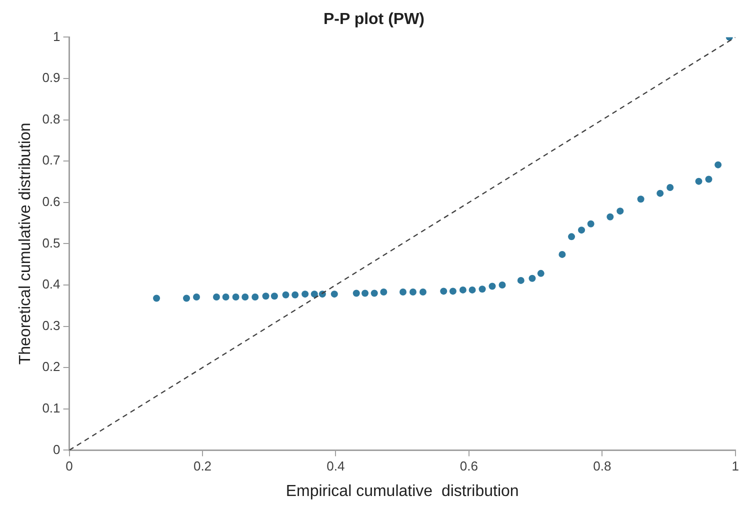 The height and width of the screenshot is (513, 750). I want to click on y-tick-label: 0.6, so click(51, 201).